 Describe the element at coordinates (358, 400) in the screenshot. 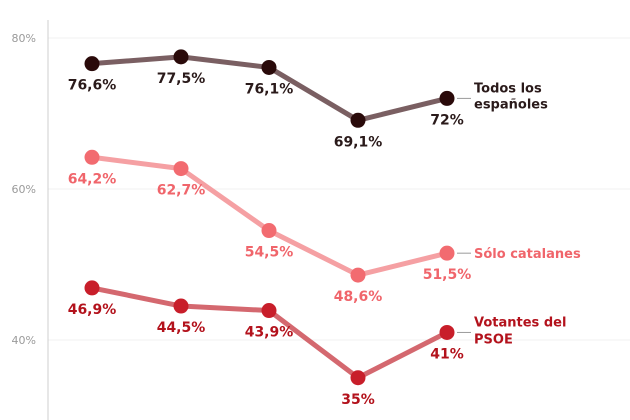

I see `data-label: 35%` at that location.